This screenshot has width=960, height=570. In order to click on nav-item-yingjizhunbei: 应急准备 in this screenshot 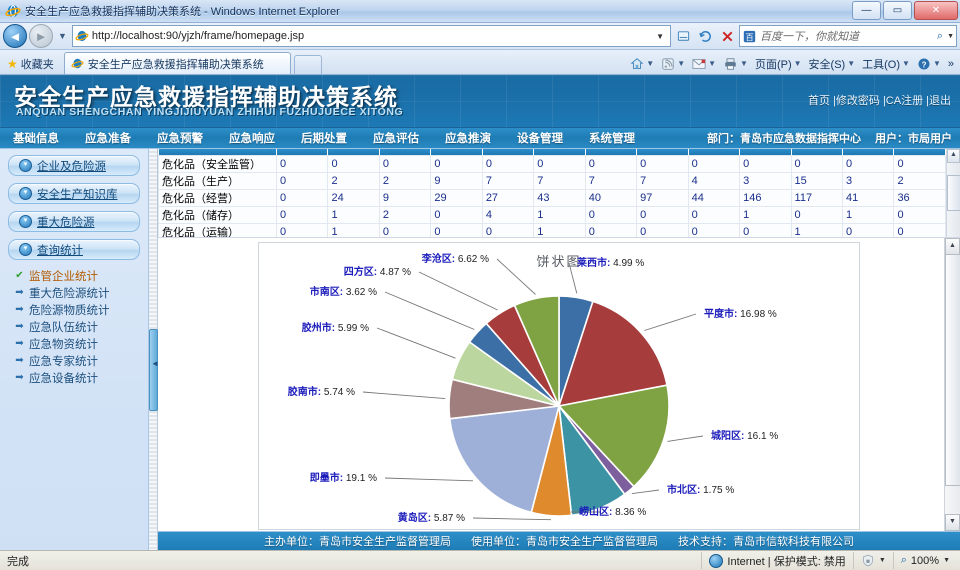, I will do `click(108, 139)`.